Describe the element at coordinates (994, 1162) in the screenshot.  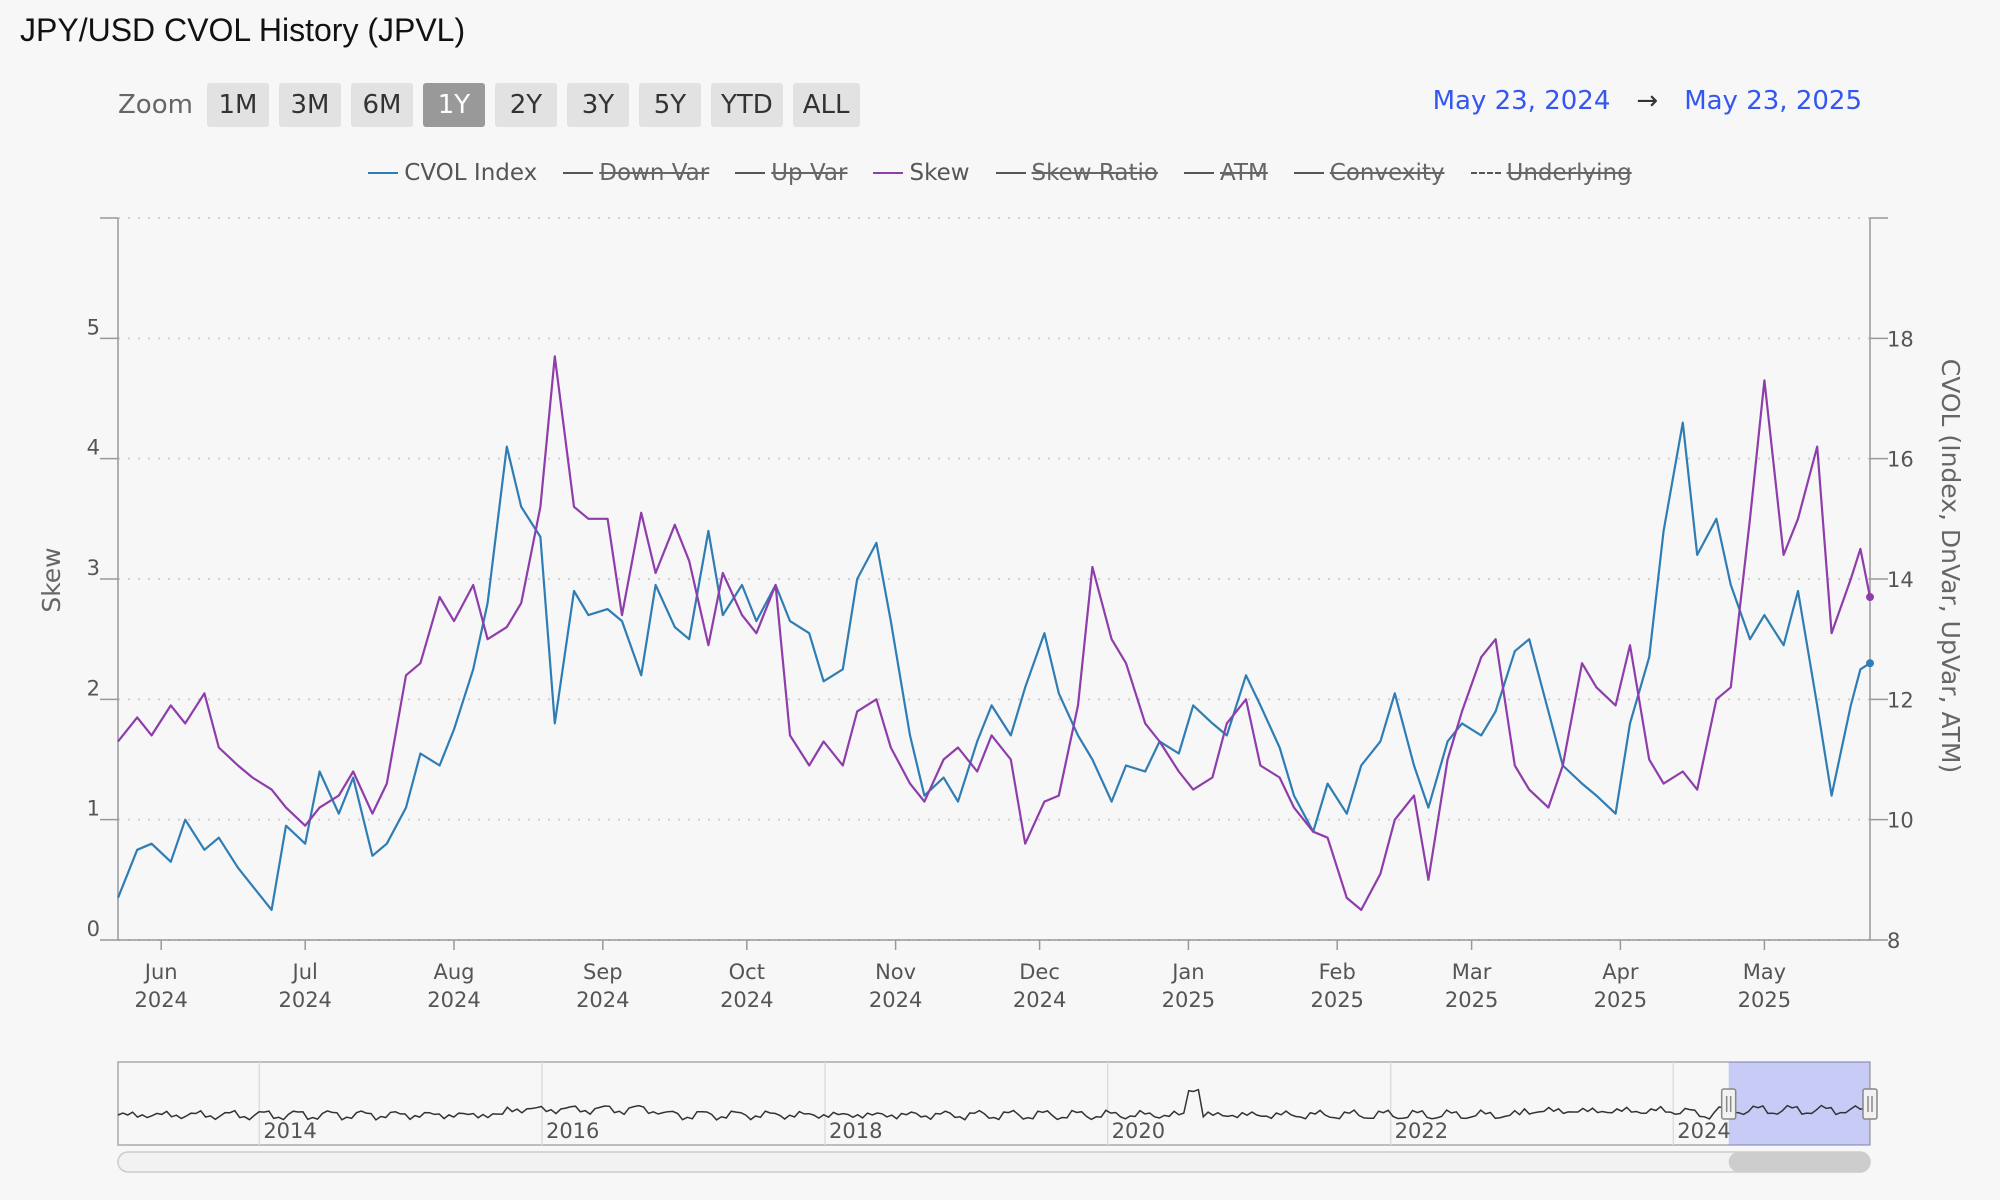
I see `navigator-scrollbar-track` at that location.